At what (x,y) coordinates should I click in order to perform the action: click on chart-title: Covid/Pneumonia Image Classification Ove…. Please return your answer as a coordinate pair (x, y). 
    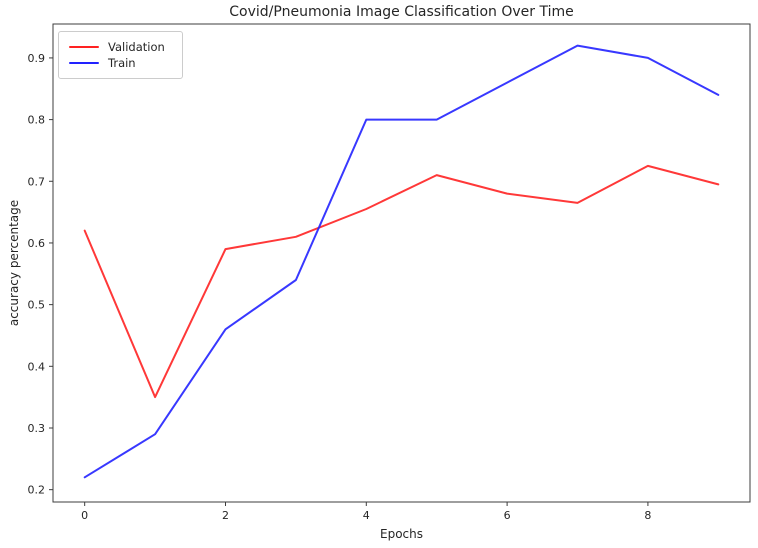
    Looking at the image, I should click on (401, 12).